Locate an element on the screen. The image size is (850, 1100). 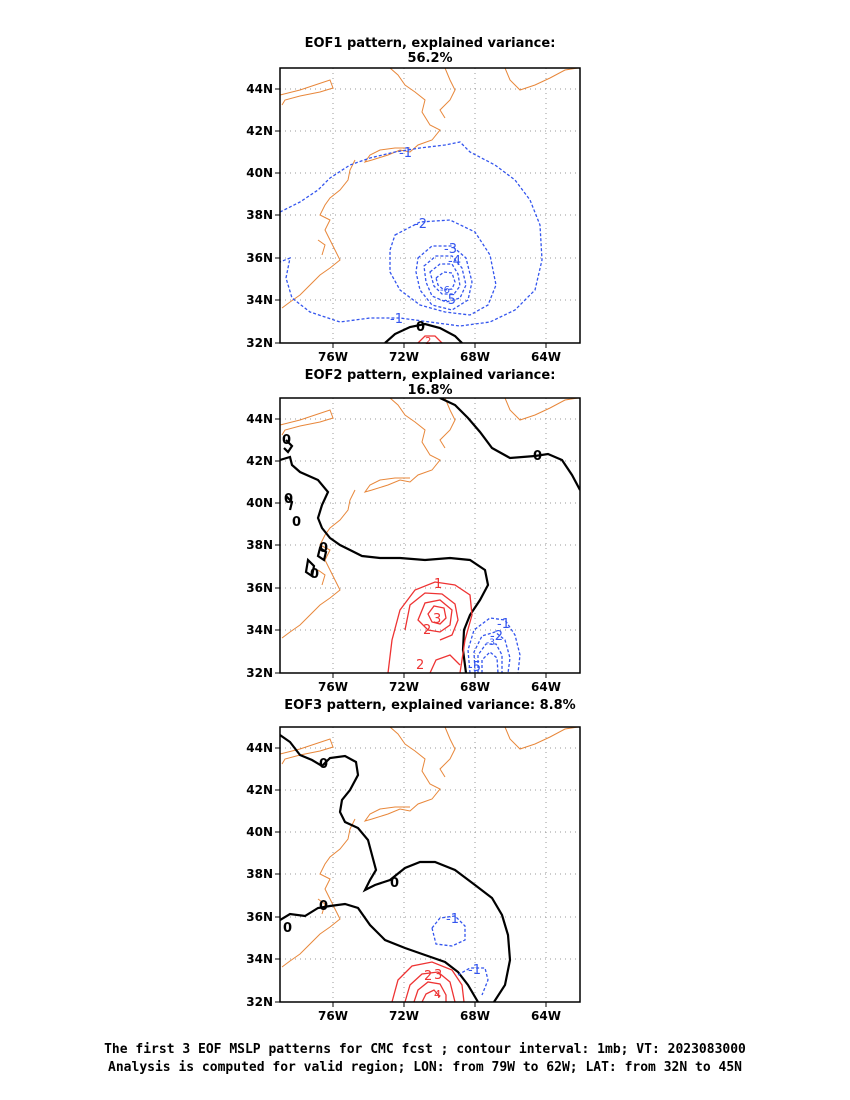
panel-2-zero-contours is located at coordinates (430, 535).